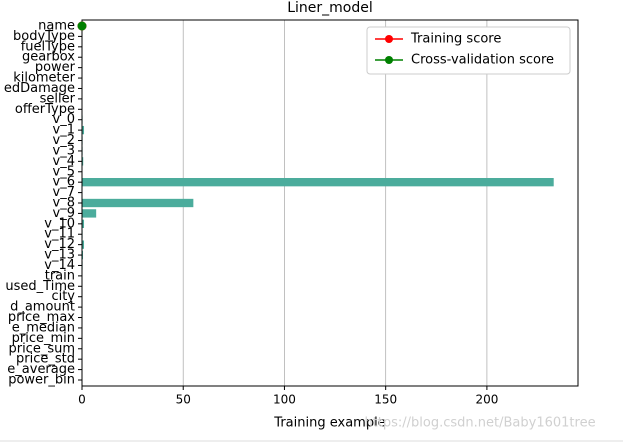 This screenshot has width=623, height=445. Describe the element at coordinates (39, 88) in the screenshot. I see `y-tick-label: edDamage` at that location.